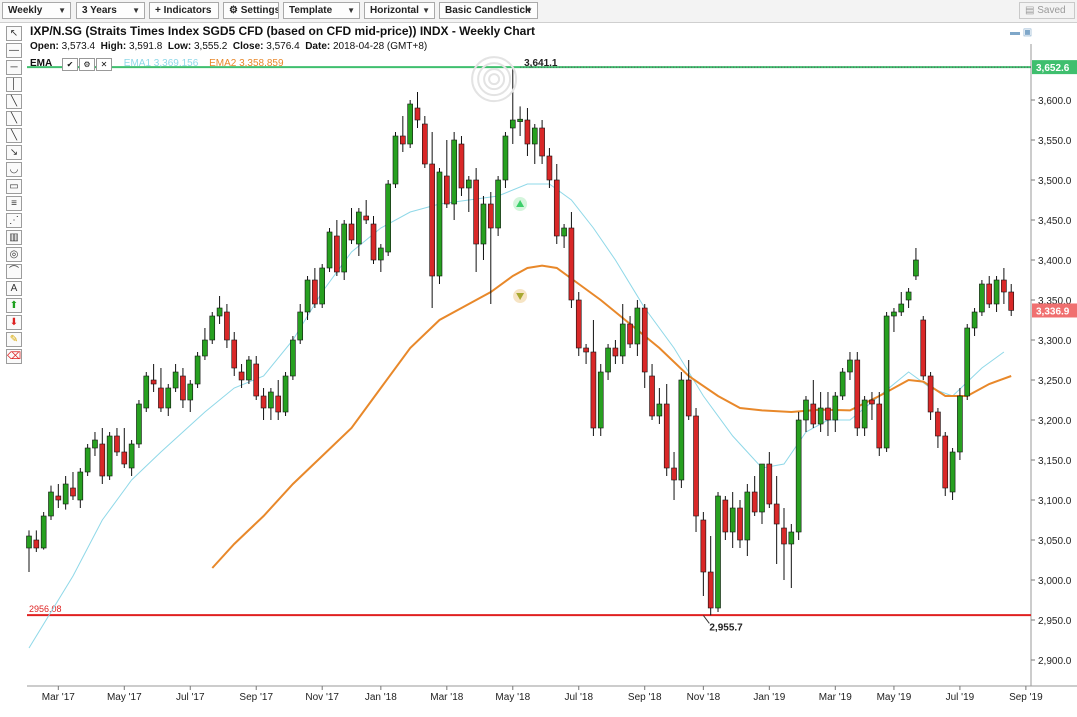  Describe the element at coordinates (256, 697) in the screenshot. I see `x-tick-label: Sep '17` at that location.